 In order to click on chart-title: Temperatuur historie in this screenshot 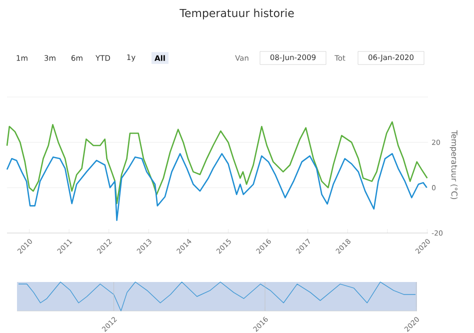, I will do `click(237, 14)`.